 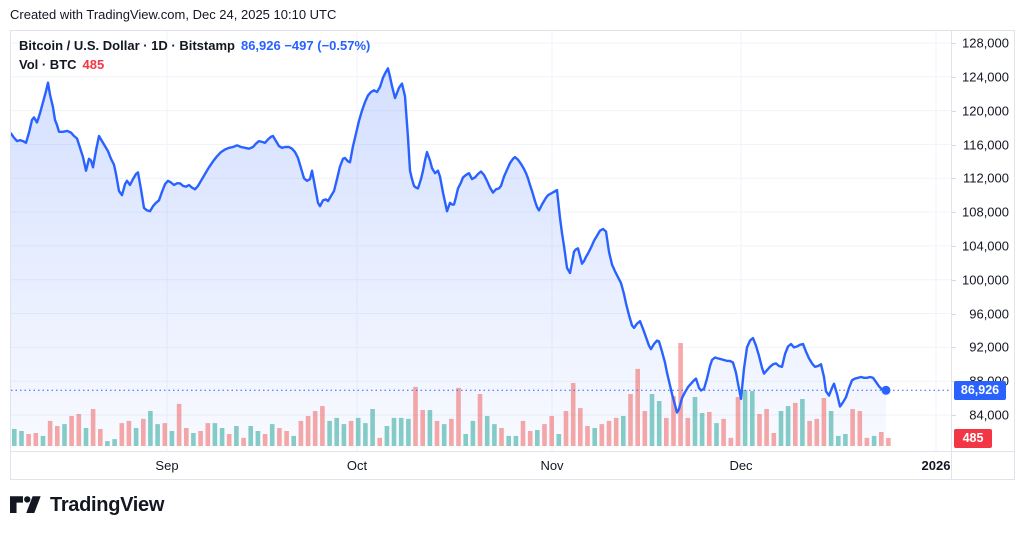 I want to click on volume-badge: 485, so click(x=973, y=438).